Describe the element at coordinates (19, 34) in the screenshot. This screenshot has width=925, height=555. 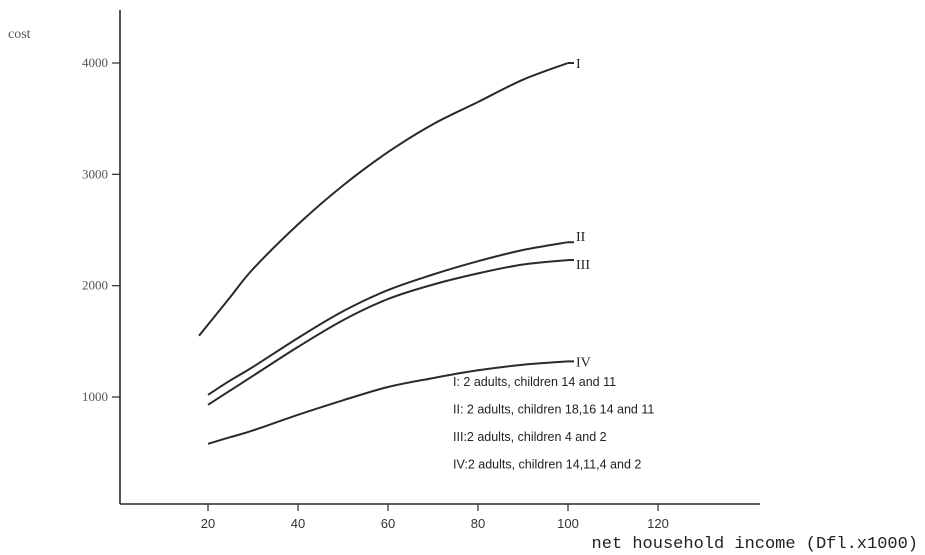
I see `y-axis-label: cost` at that location.